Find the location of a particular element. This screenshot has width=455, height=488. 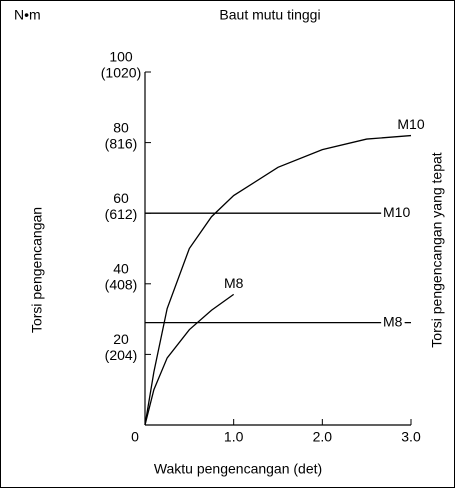

y-tick-label: 80 is located at coordinates (121, 127).